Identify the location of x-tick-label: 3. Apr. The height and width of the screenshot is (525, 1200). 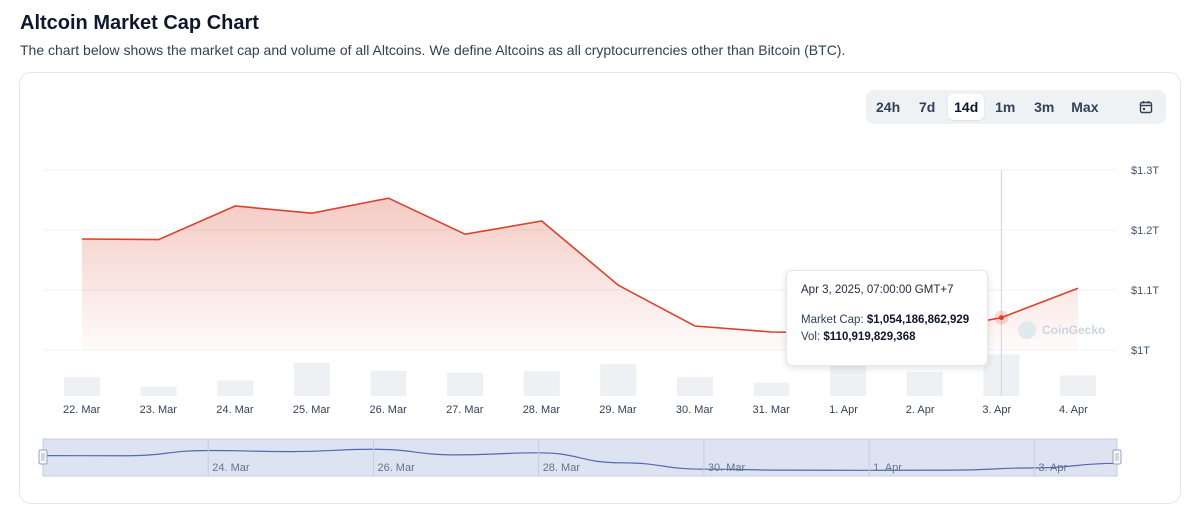
(996, 410).